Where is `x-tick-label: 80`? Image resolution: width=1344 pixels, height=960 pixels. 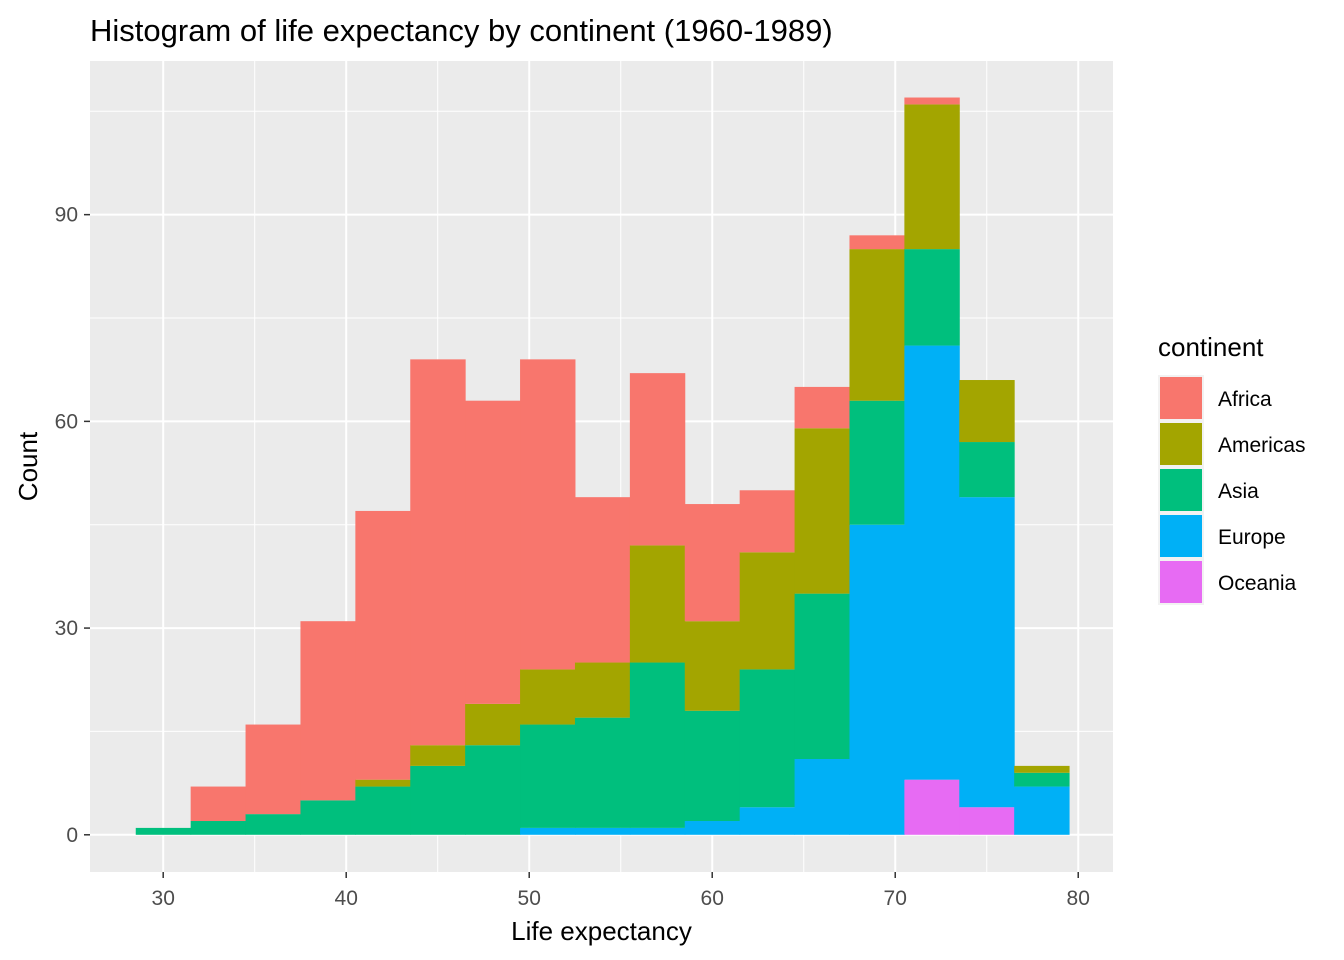 x-tick-label: 80 is located at coordinates (1078, 898).